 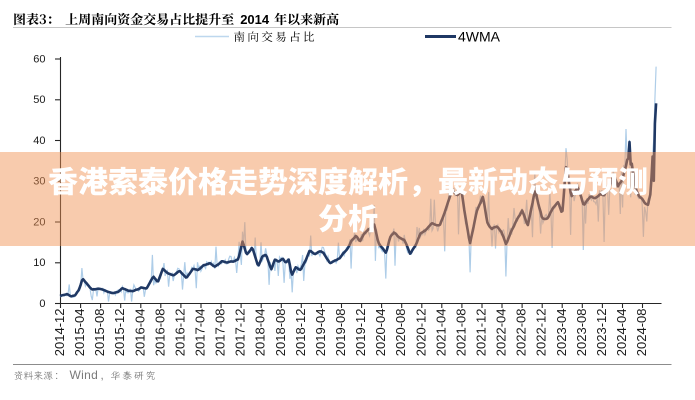 What do you see at coordinates (39, 141) in the screenshot?
I see `svg-text: 40` at bounding box center [39, 141].